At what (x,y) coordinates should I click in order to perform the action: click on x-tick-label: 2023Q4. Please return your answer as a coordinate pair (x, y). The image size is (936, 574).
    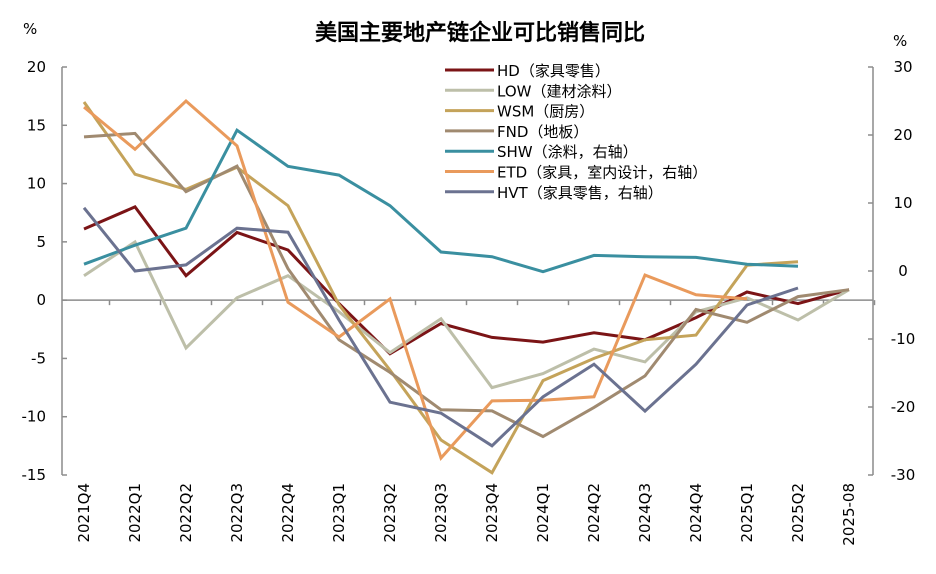
    Looking at the image, I should click on (492, 513).